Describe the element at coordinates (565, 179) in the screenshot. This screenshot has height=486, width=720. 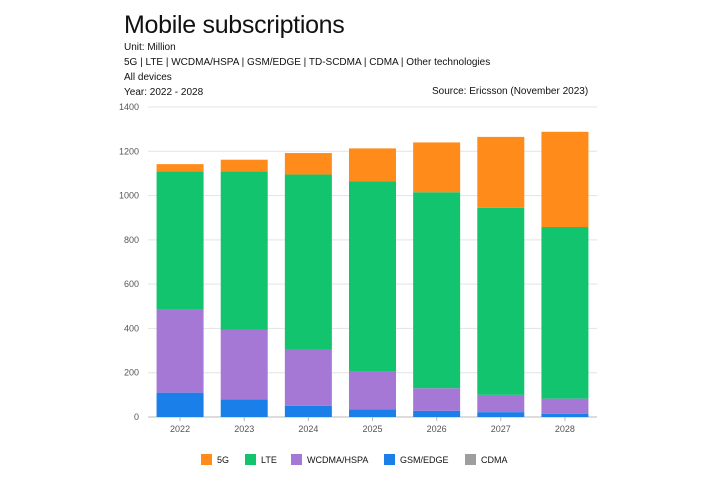
I see `bar-segment-5g-2028` at that location.